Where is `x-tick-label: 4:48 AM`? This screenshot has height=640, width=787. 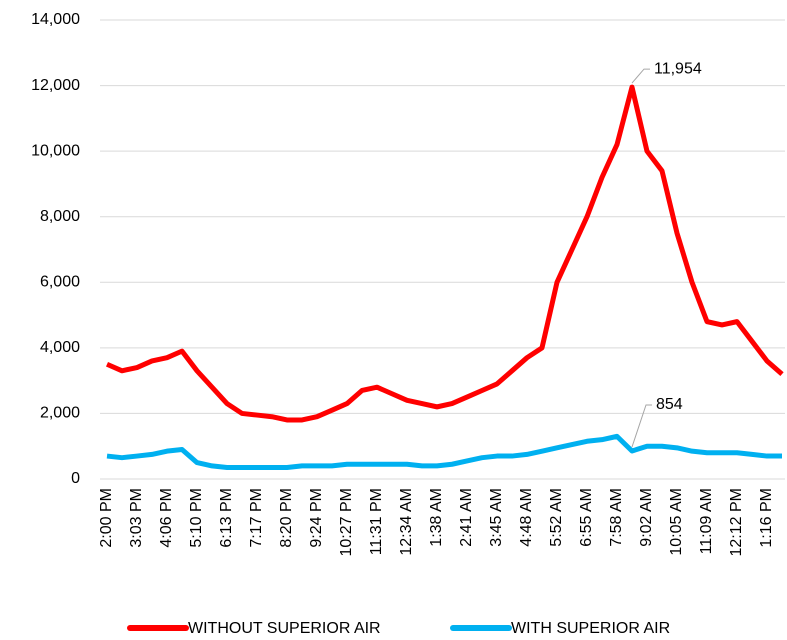
x-tick-label: 4:48 AM is located at coordinates (526, 517).